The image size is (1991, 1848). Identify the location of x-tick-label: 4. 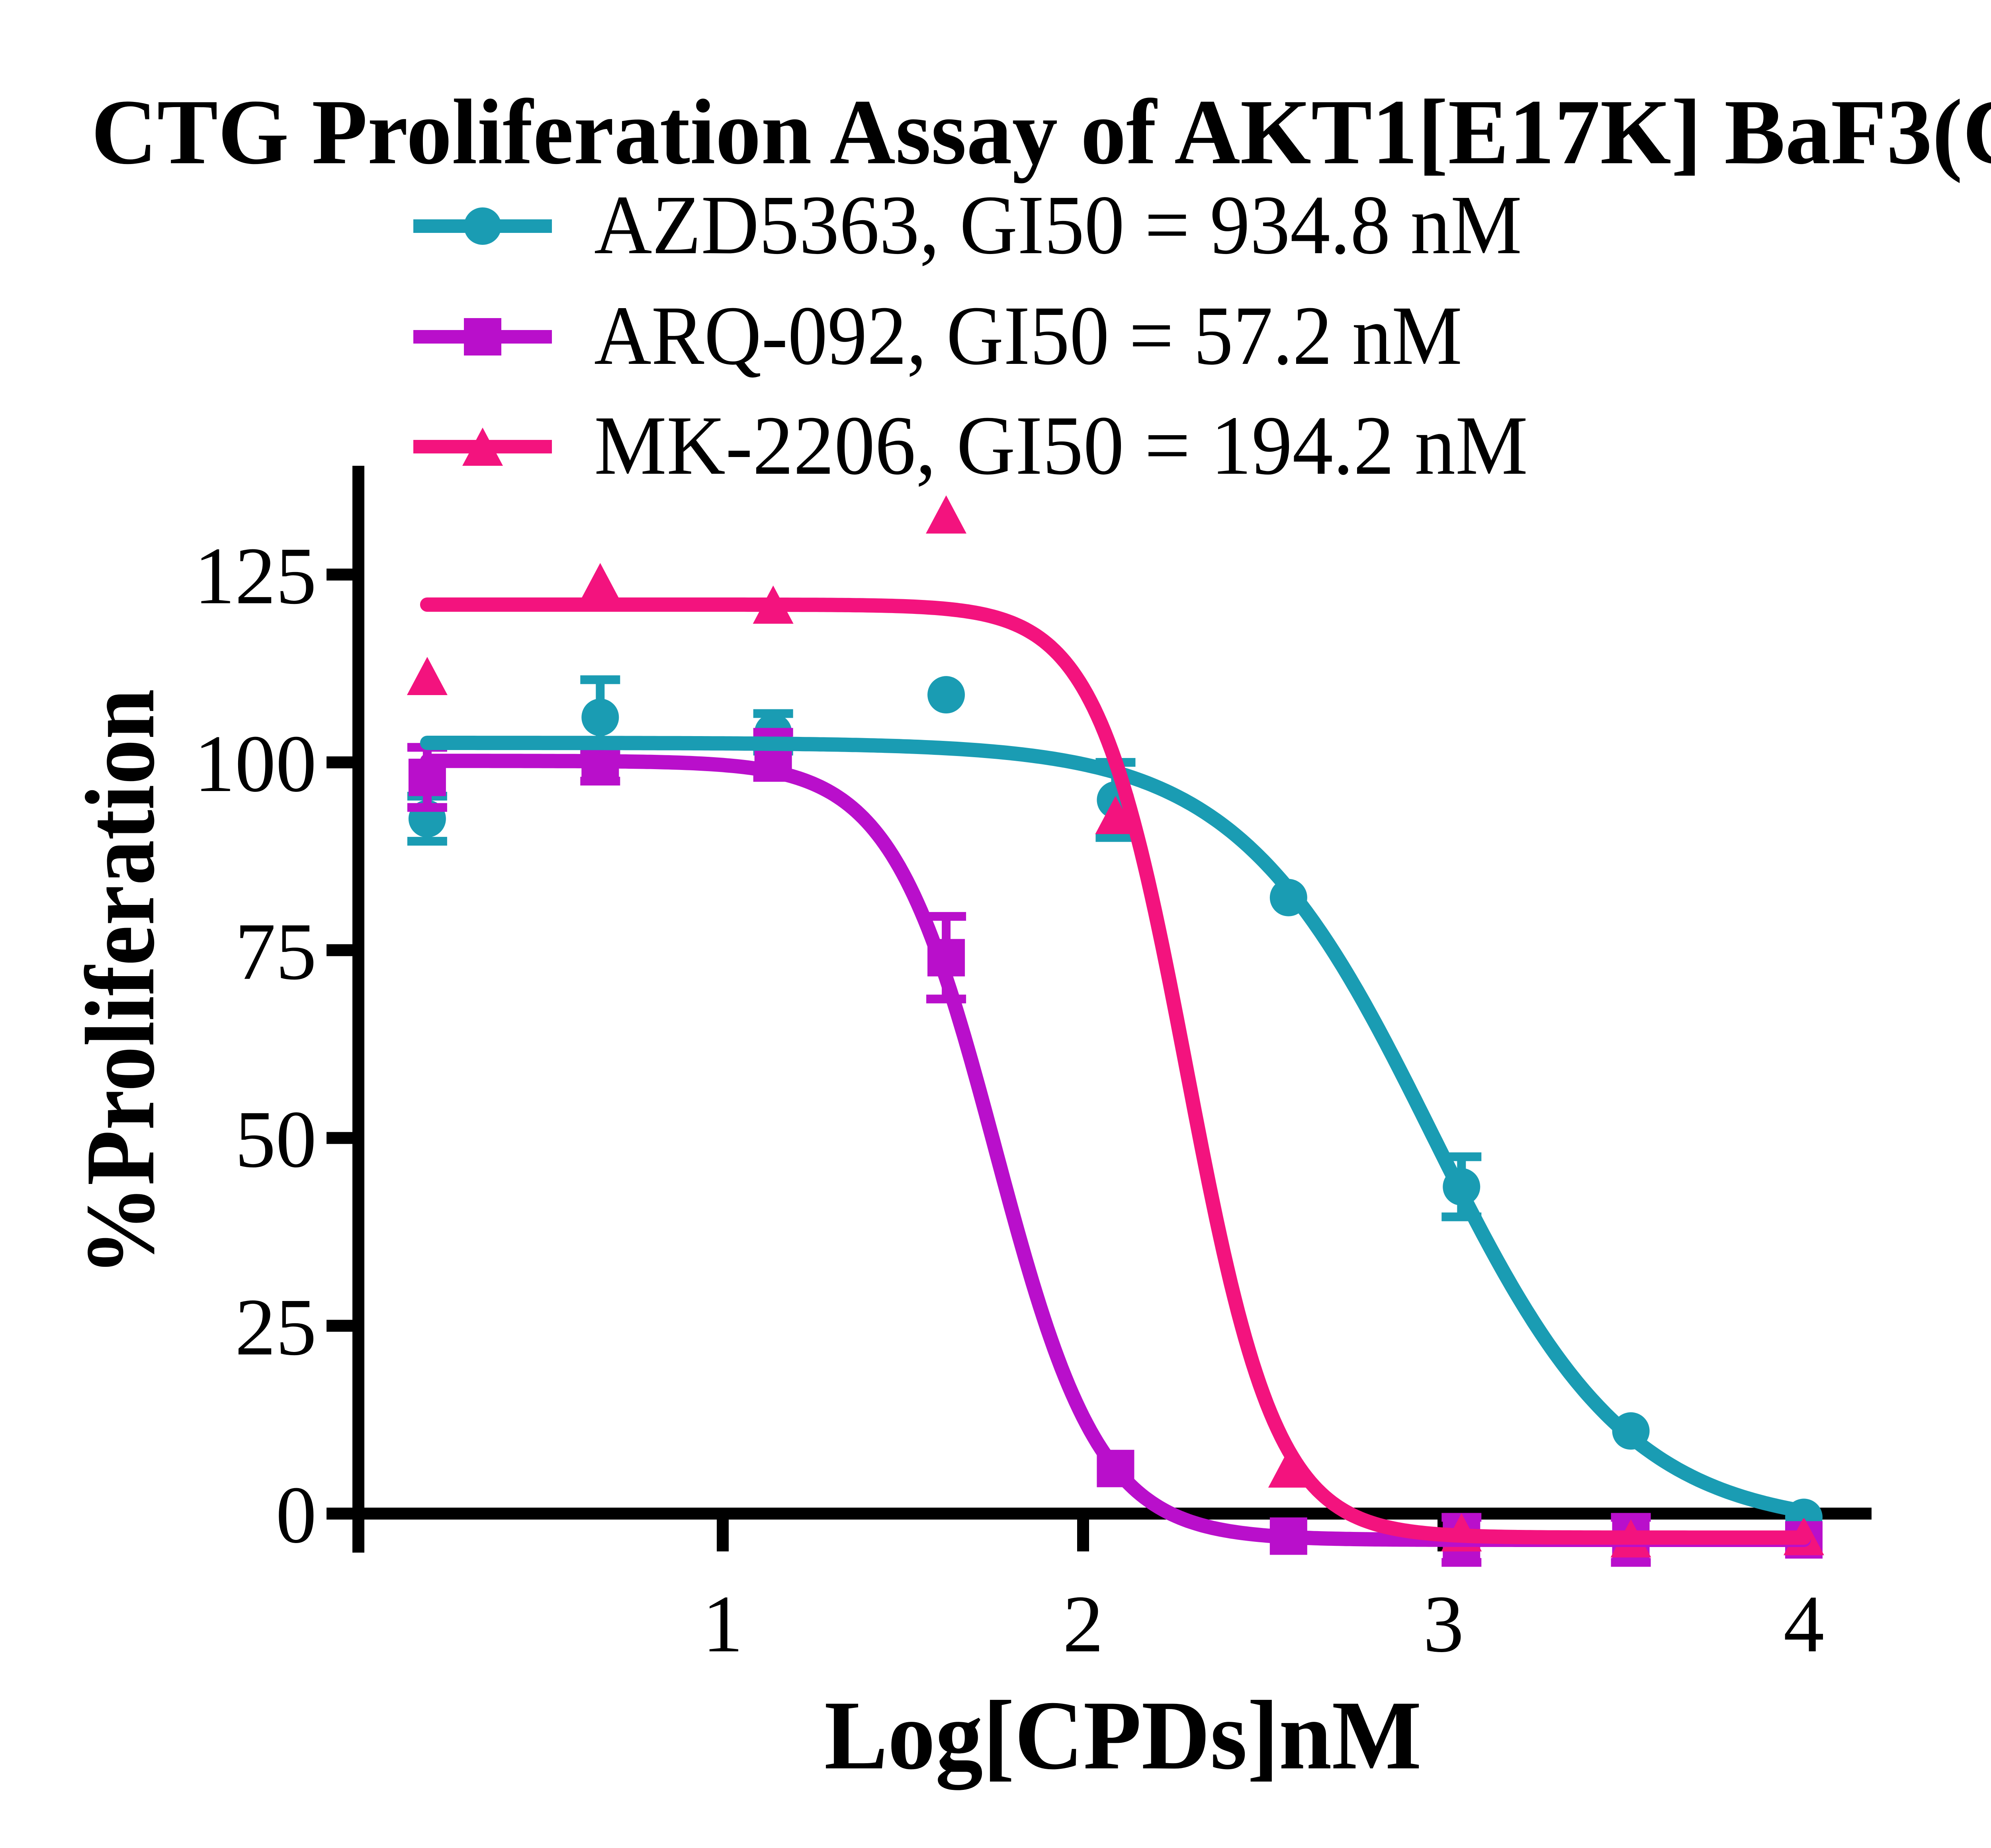
(1804, 1624).